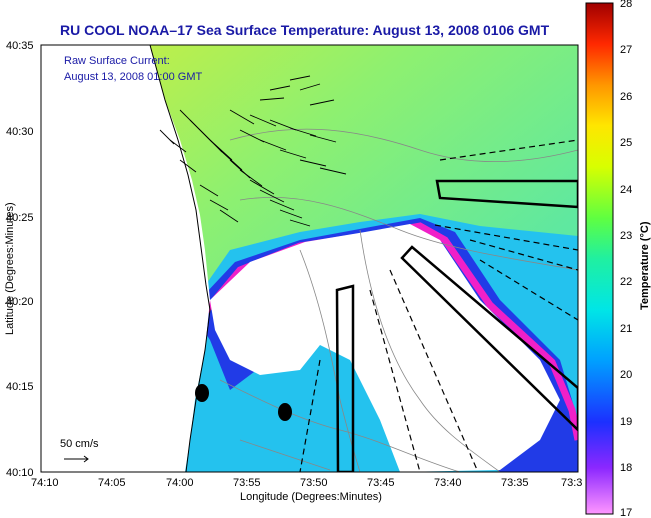  What do you see at coordinates (20, 259) in the screenshot?
I see `y-axis: 40:35 40:30 40:25 40:20 40:15 40:10` at bounding box center [20, 259].